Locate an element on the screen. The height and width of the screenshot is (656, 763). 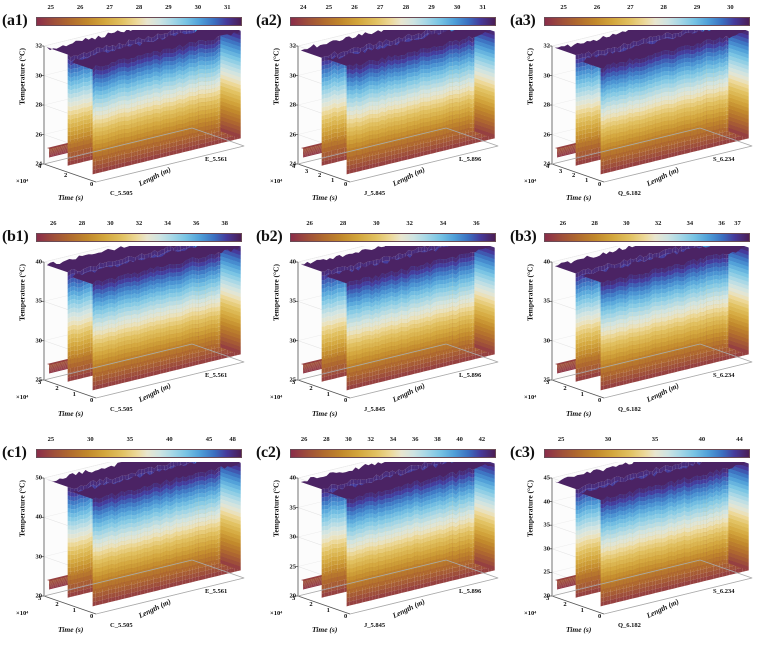
colorbar-tick-label: 38 is located at coordinates (224, 223).